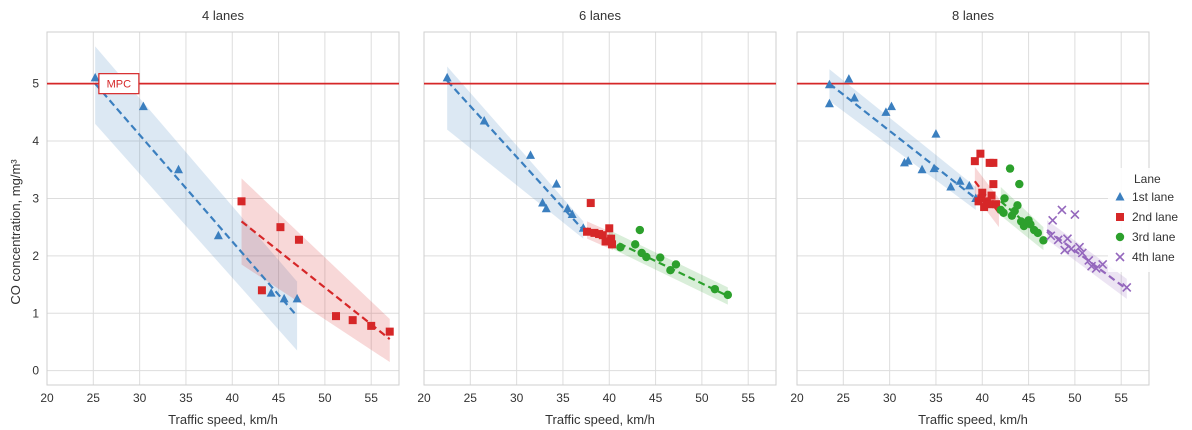 The image size is (1192, 430). What do you see at coordinates (1153, 257) in the screenshot?
I see `legend-label: 4th lane` at bounding box center [1153, 257].